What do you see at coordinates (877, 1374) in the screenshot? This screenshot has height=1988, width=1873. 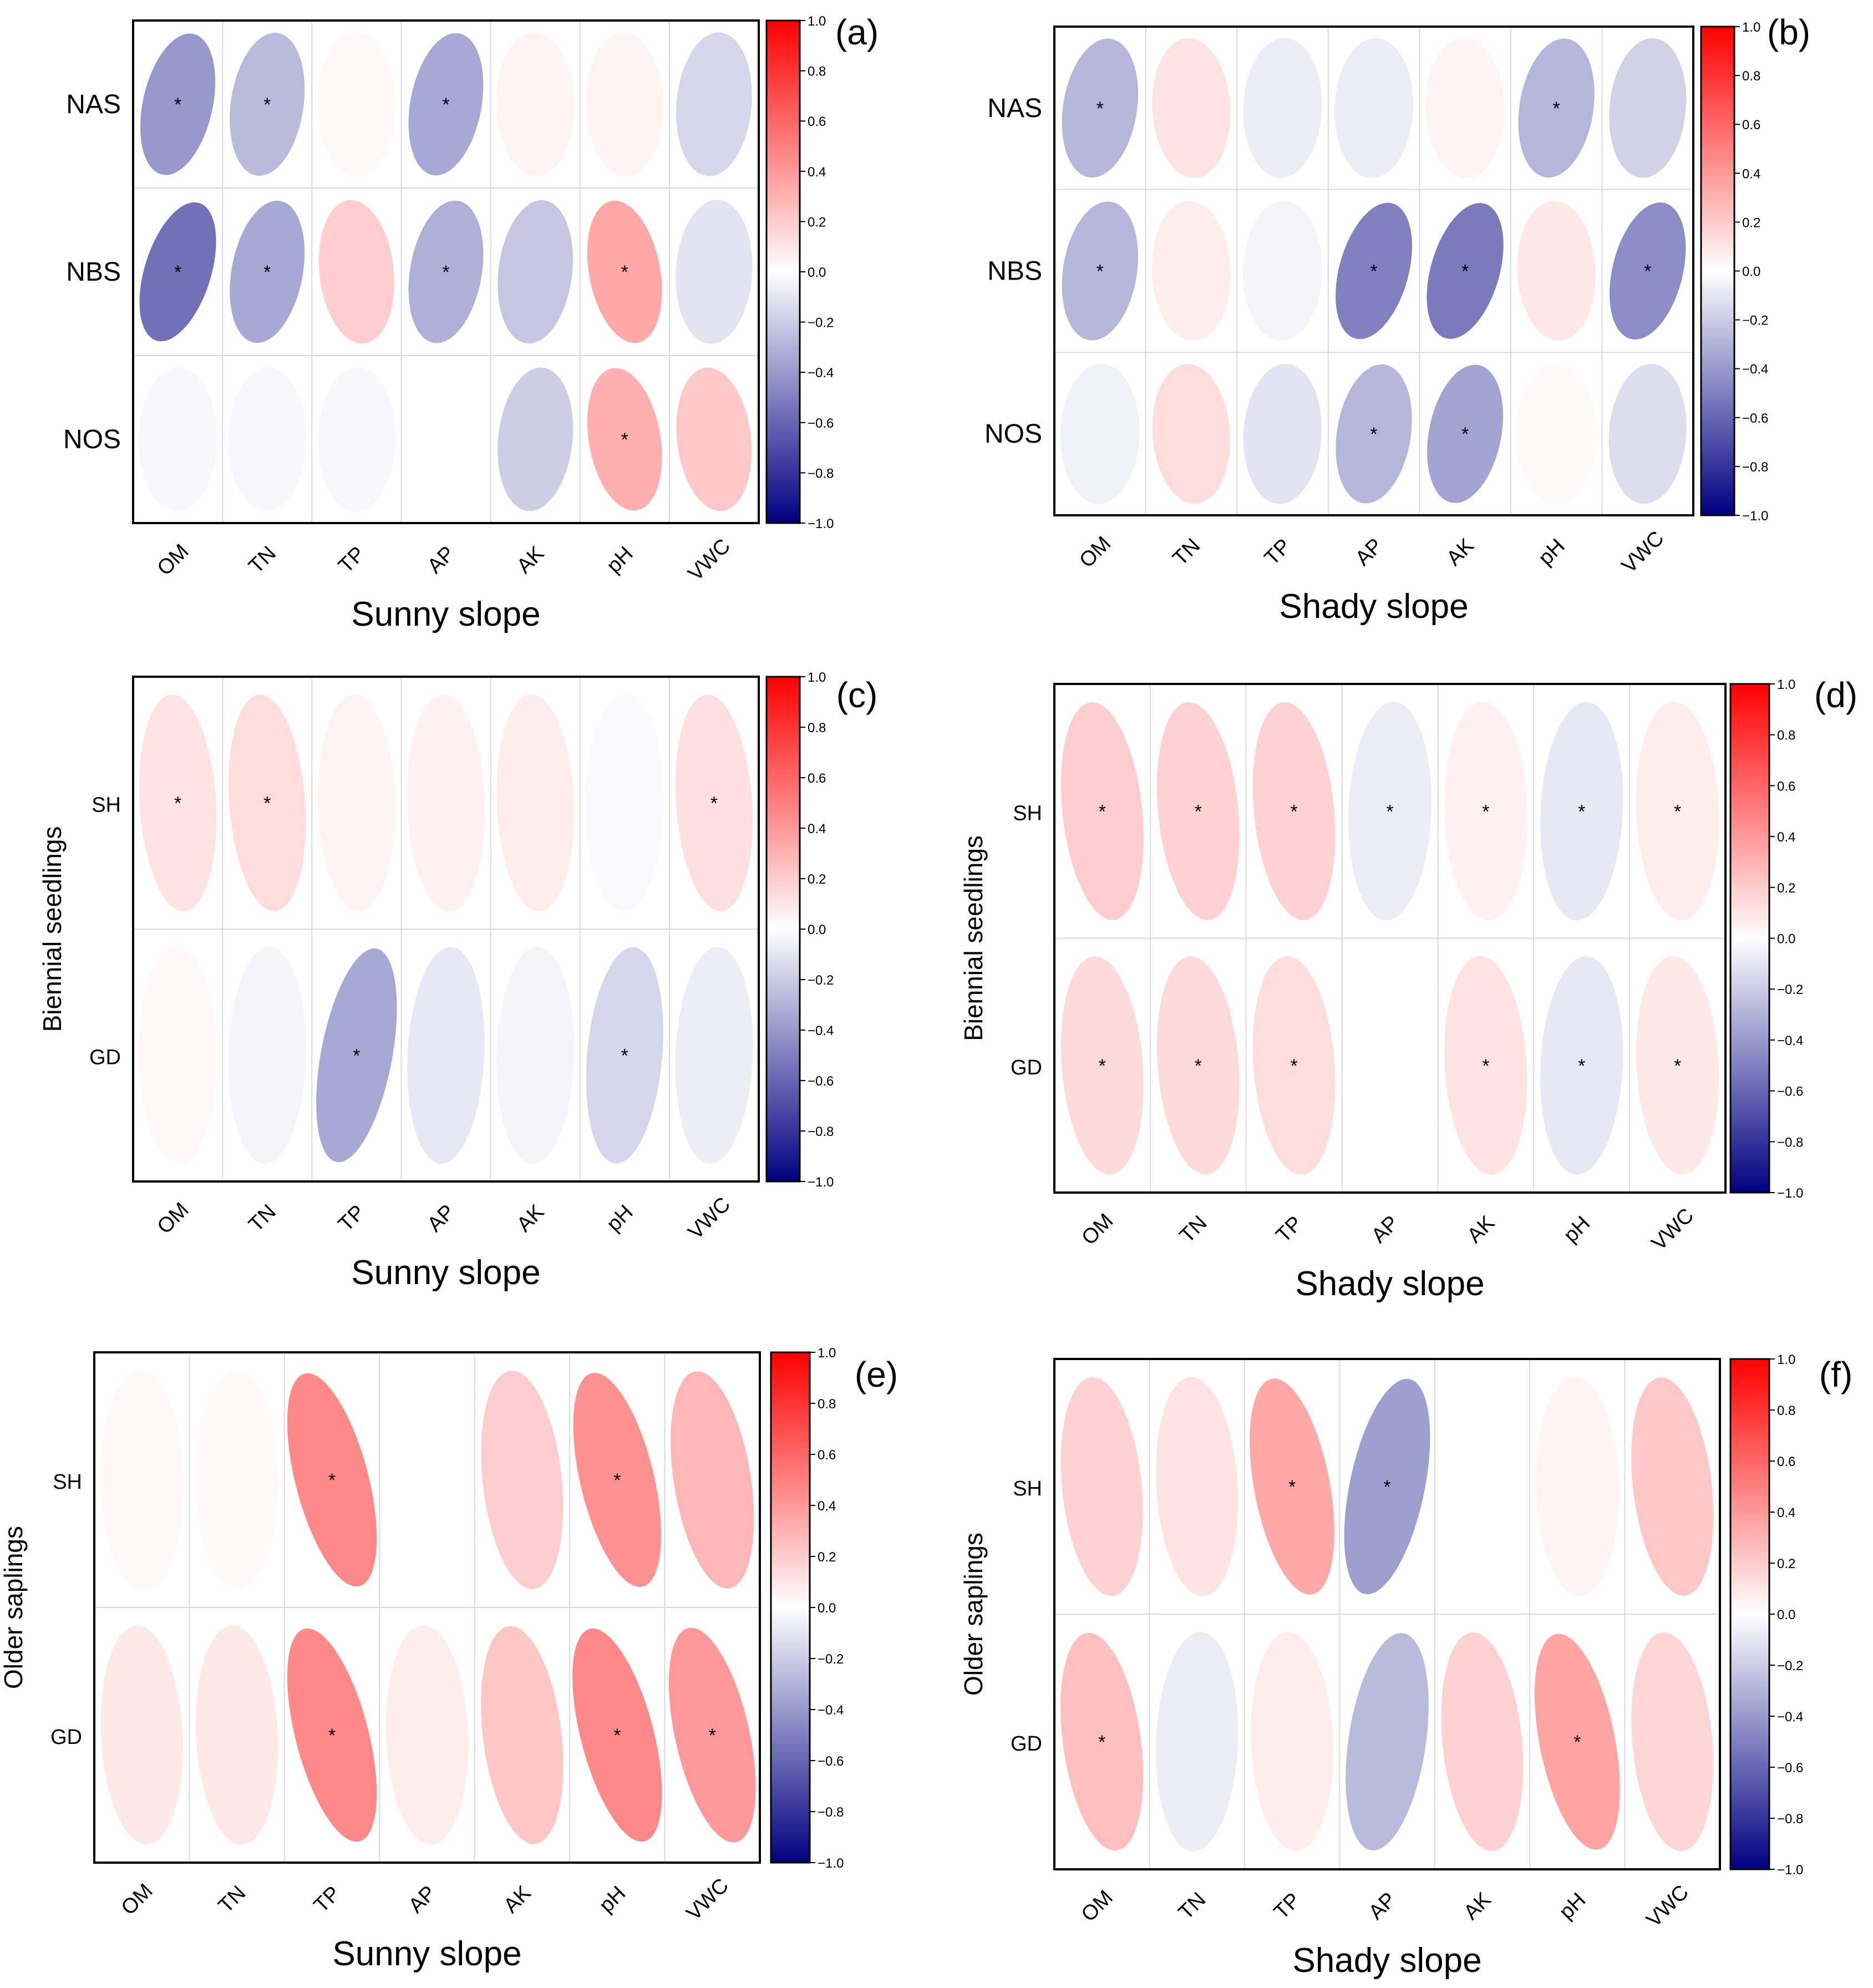 I see `panel-label: (e)` at bounding box center [877, 1374].